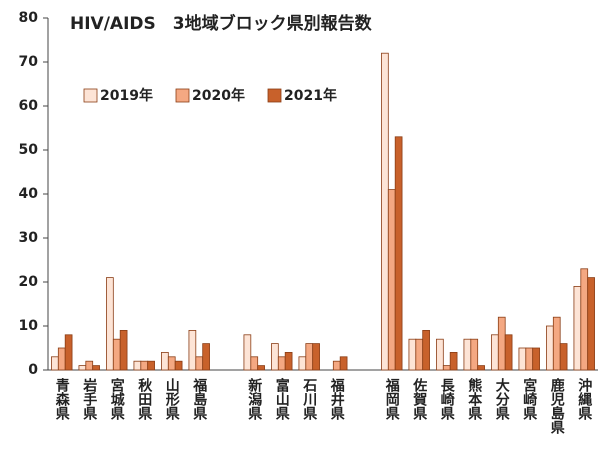 This screenshot has height=450, width=598. What do you see at coordinates (199, 399) in the screenshot?
I see `x-tick-label: 福島県` at bounding box center [199, 399].